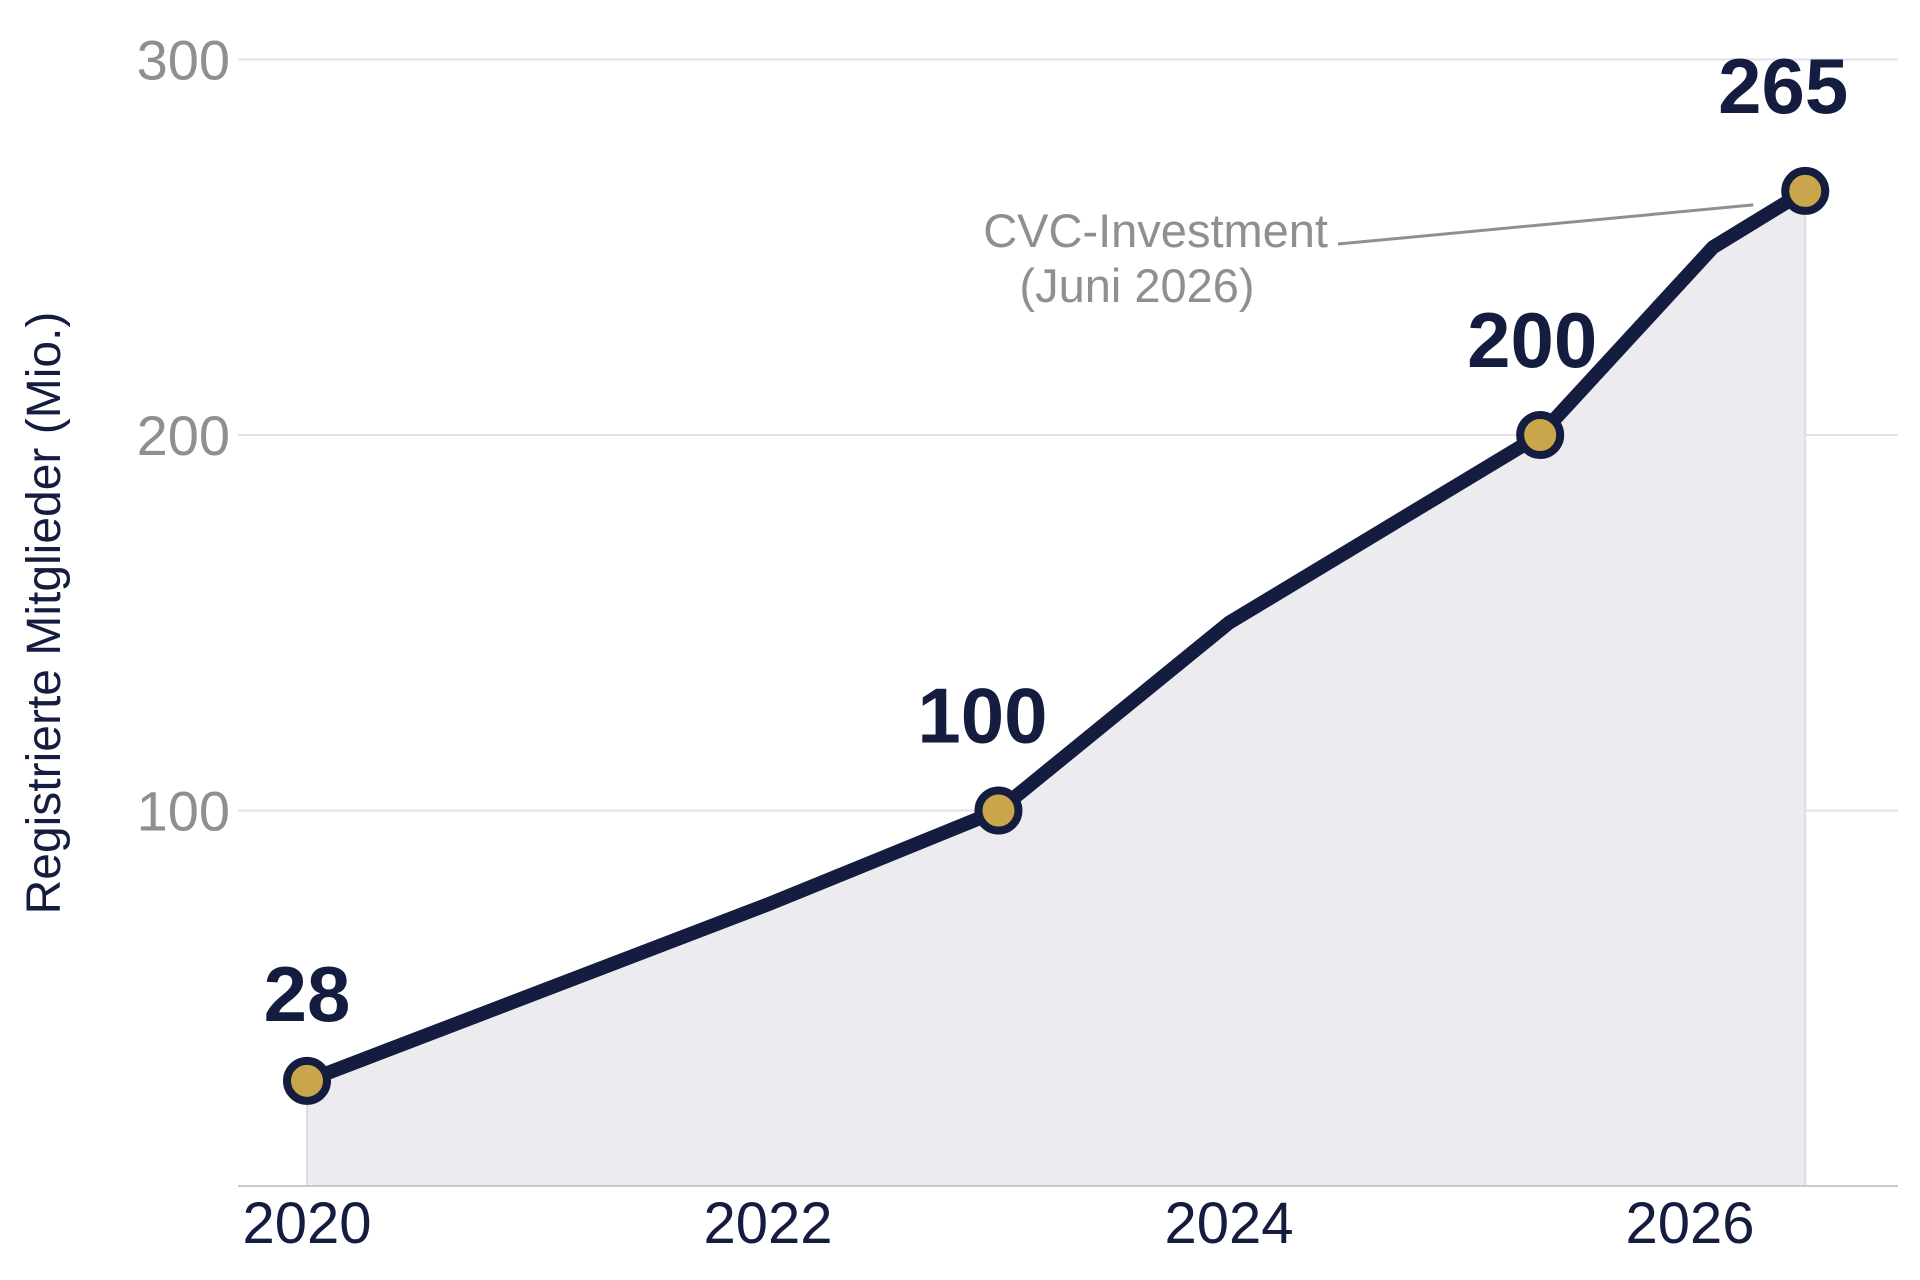  Describe the element at coordinates (1136, 285) in the screenshot. I see `annotation-line-2: (Juni 2026)` at that location.